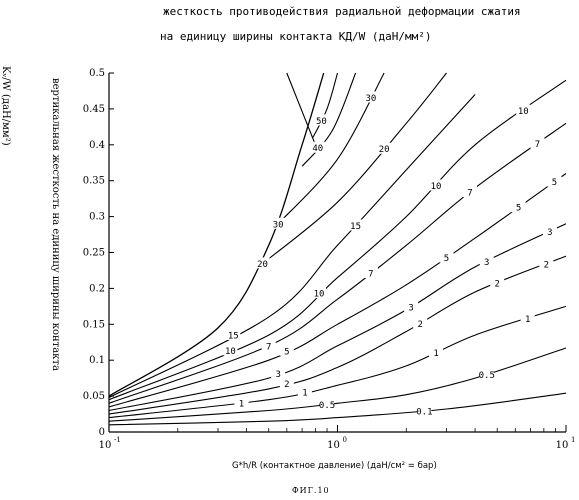 The height and width of the screenshot is (500, 579). I want to click on y-tick-label: 0.1, so click(97, 360).